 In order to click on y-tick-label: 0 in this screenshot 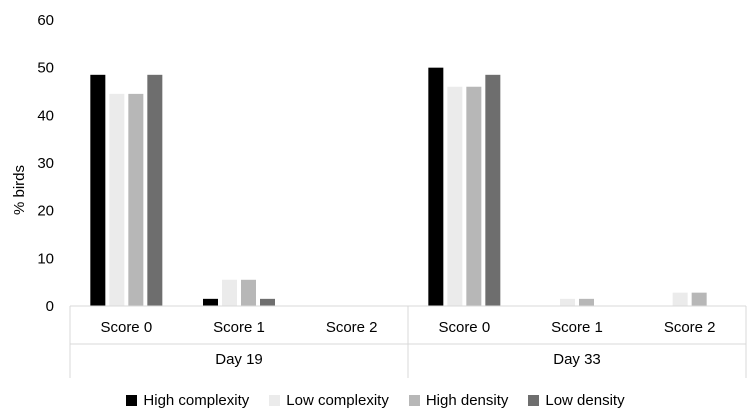, I will do `click(50, 306)`.